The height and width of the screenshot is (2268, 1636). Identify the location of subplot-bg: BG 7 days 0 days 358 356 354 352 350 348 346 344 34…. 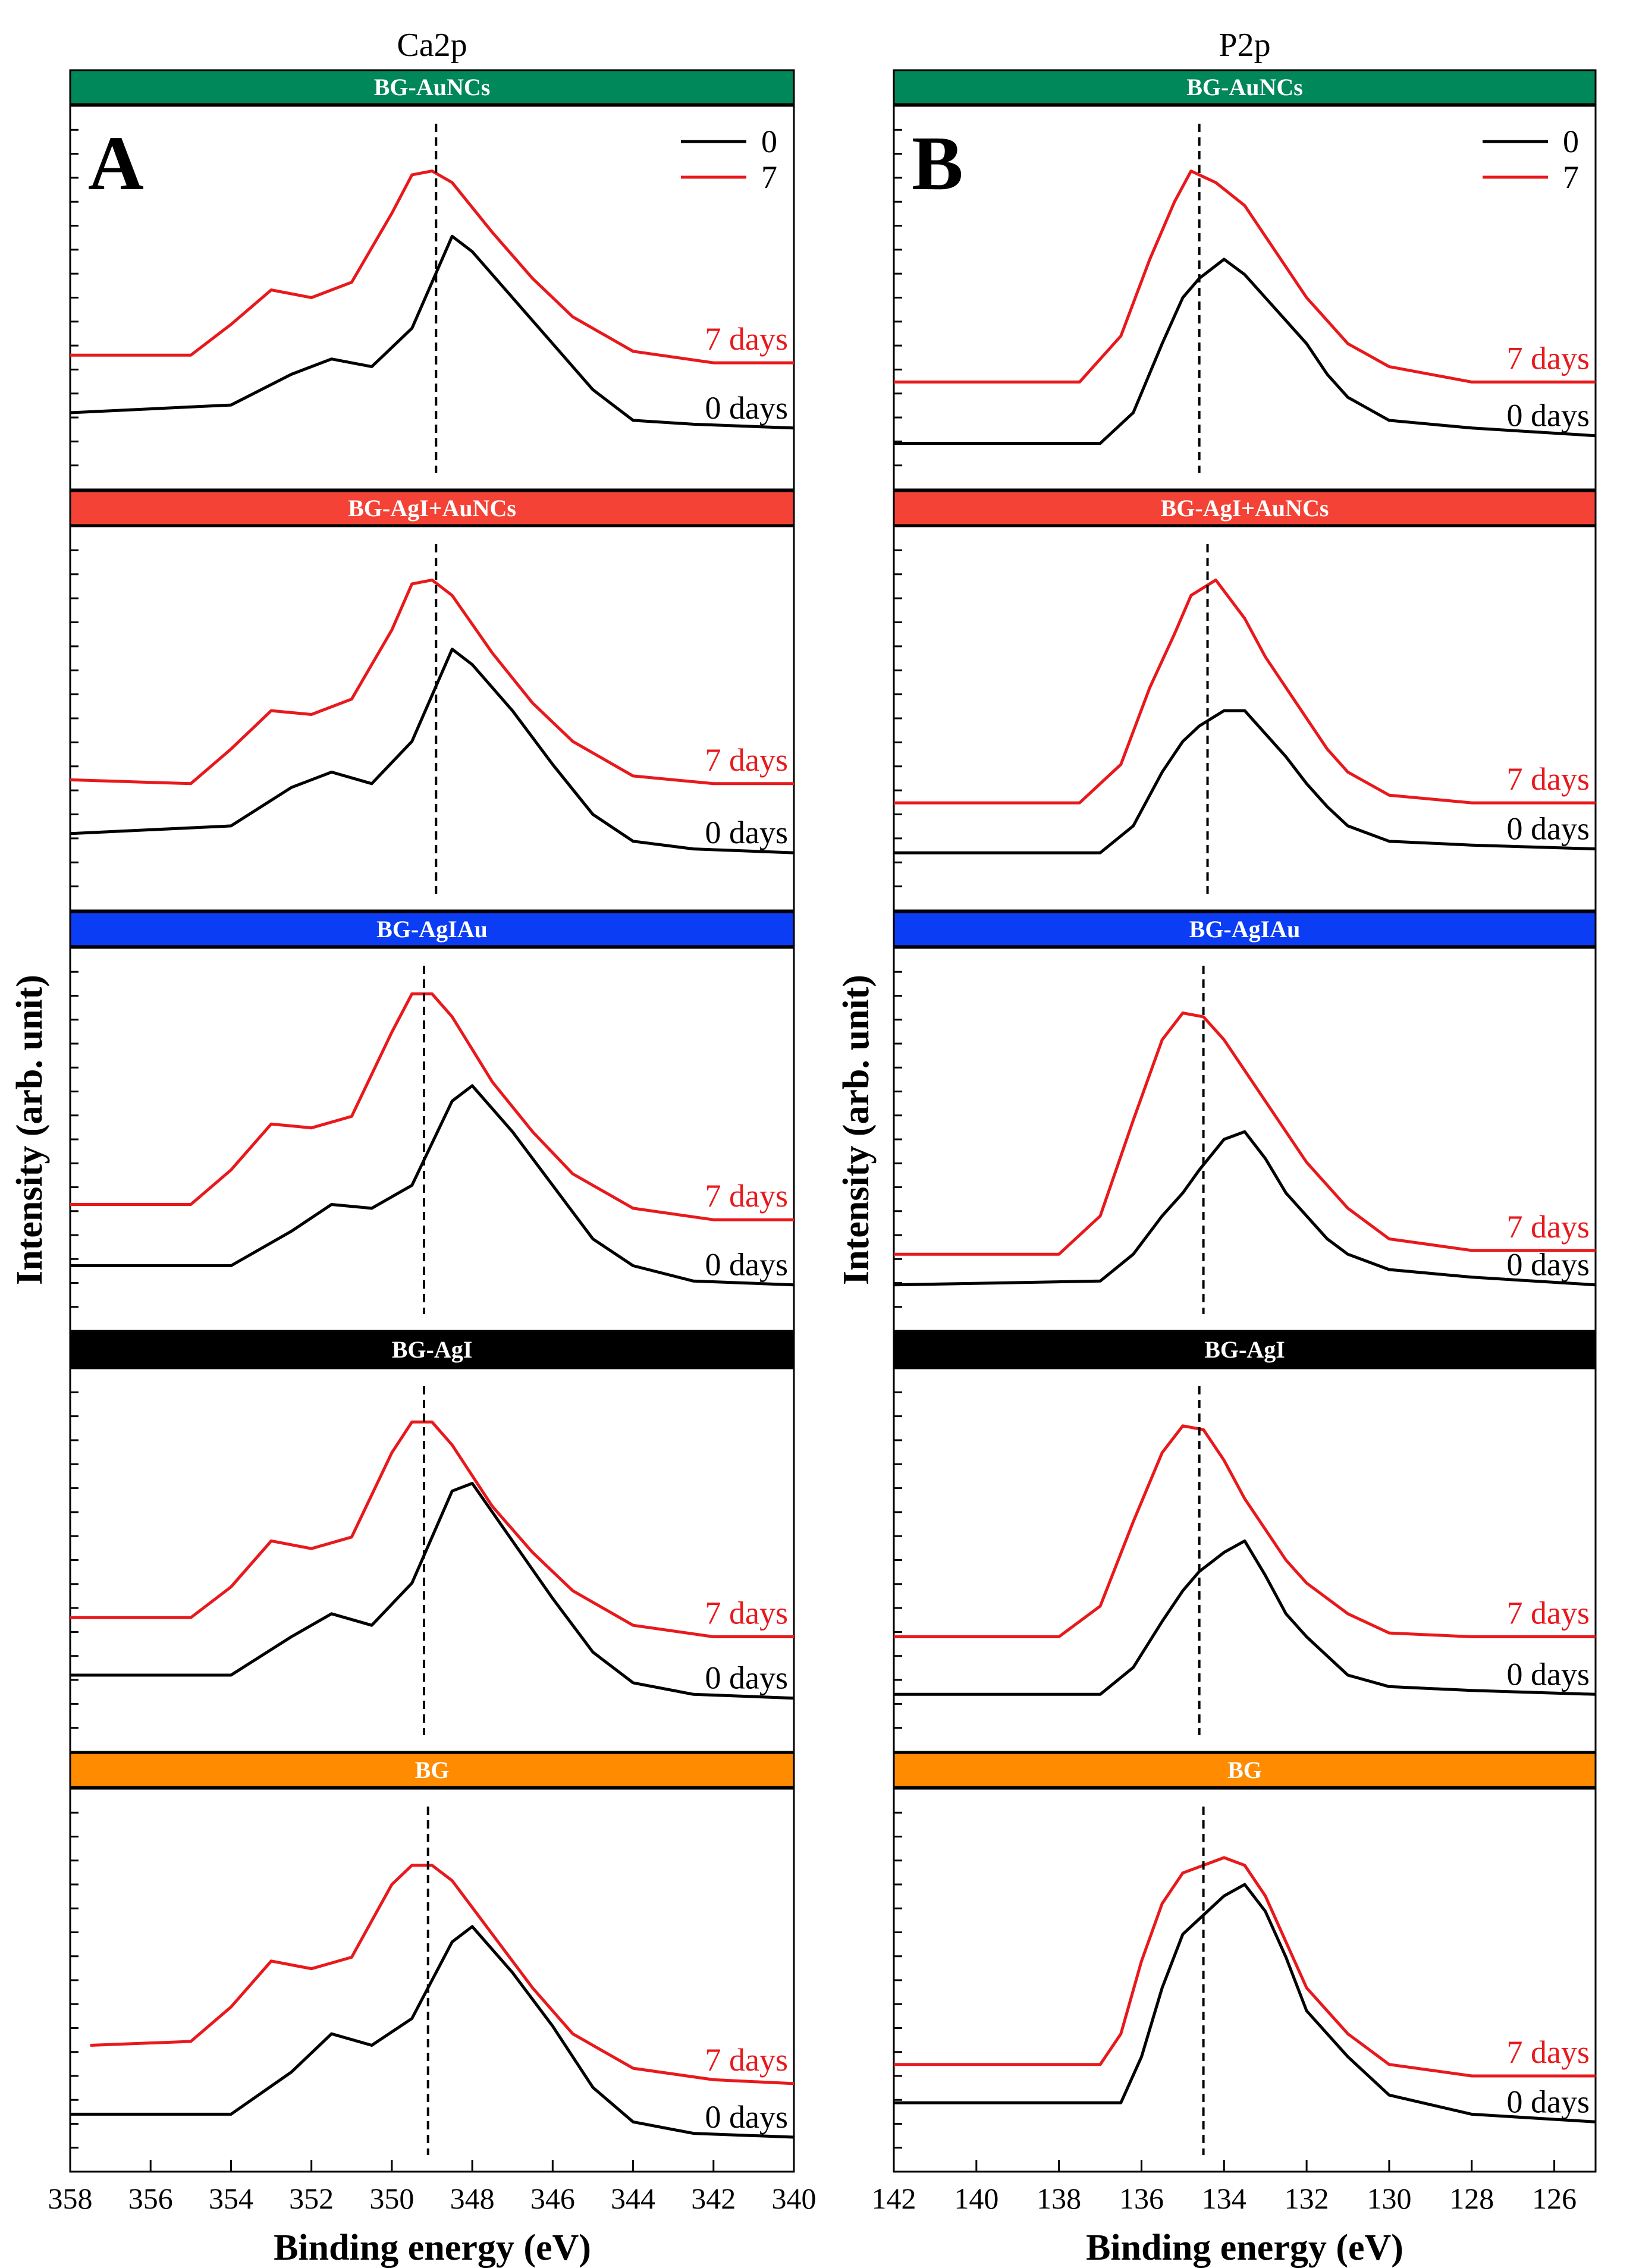
(432, 1983).